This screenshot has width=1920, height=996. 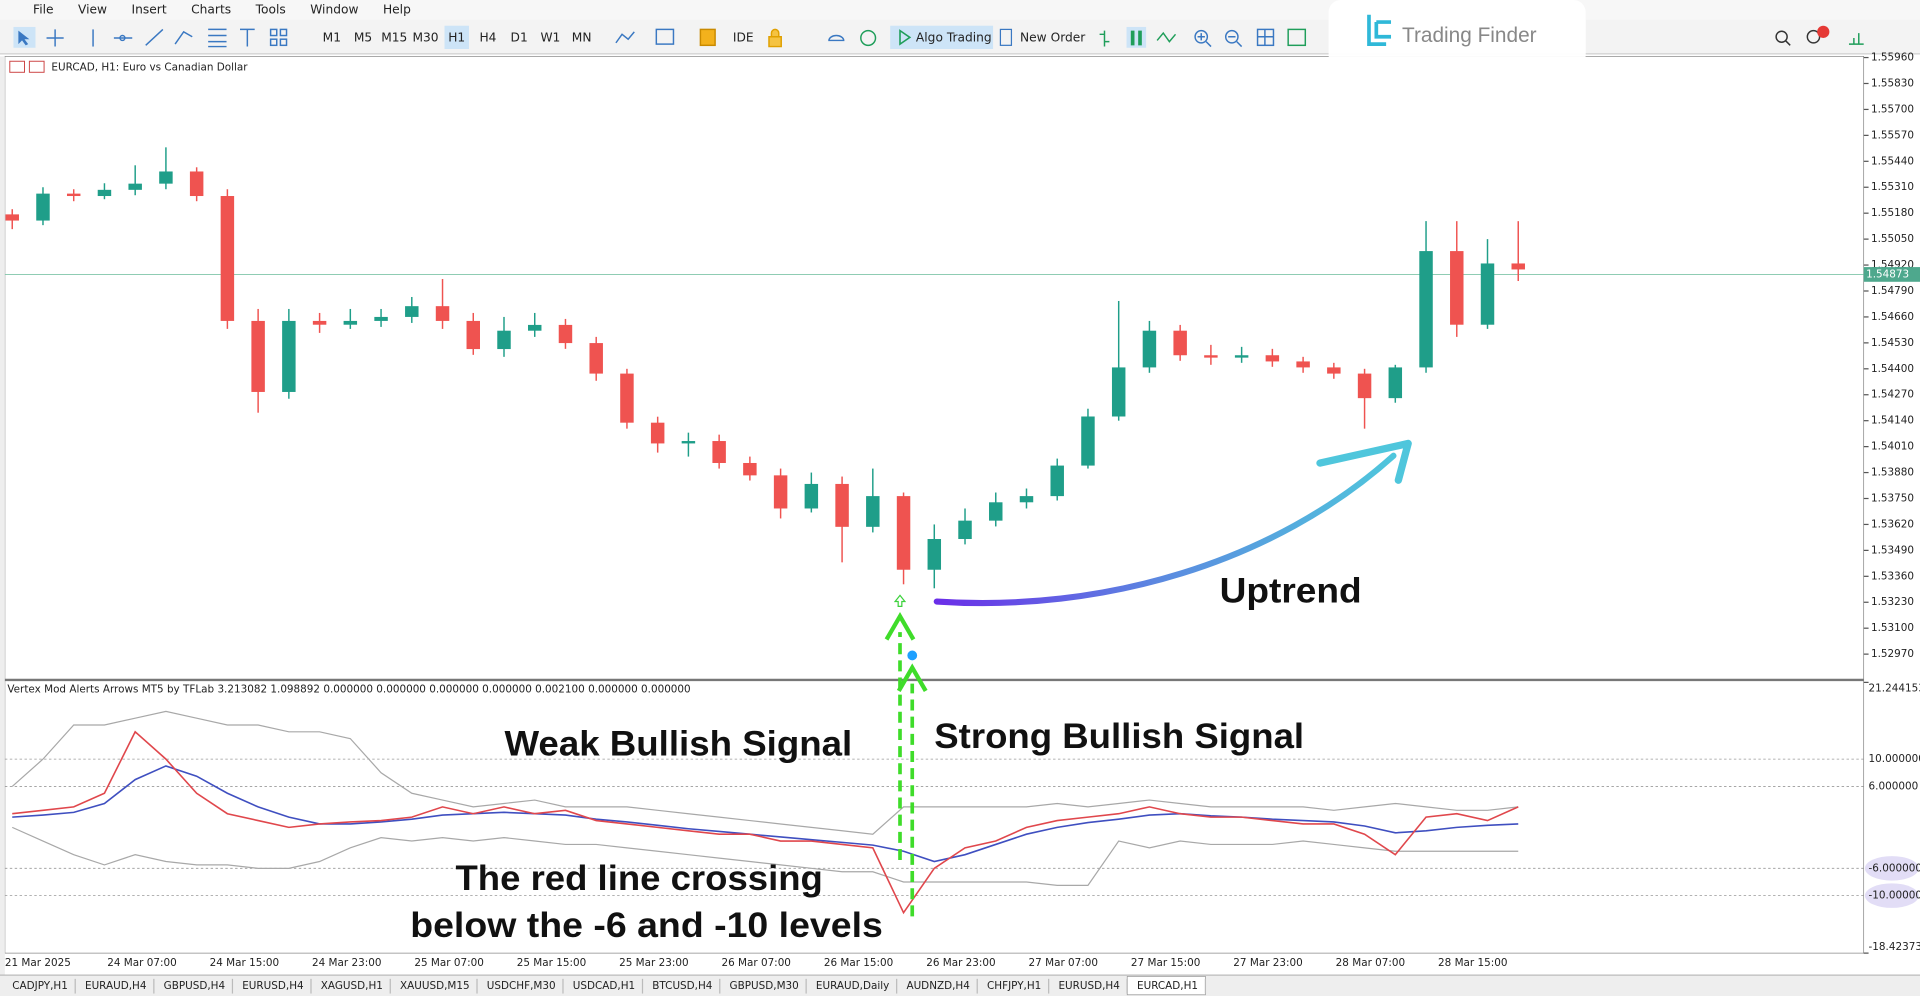 I want to click on chart-tab: EURAUD,Daily, so click(x=852, y=986).